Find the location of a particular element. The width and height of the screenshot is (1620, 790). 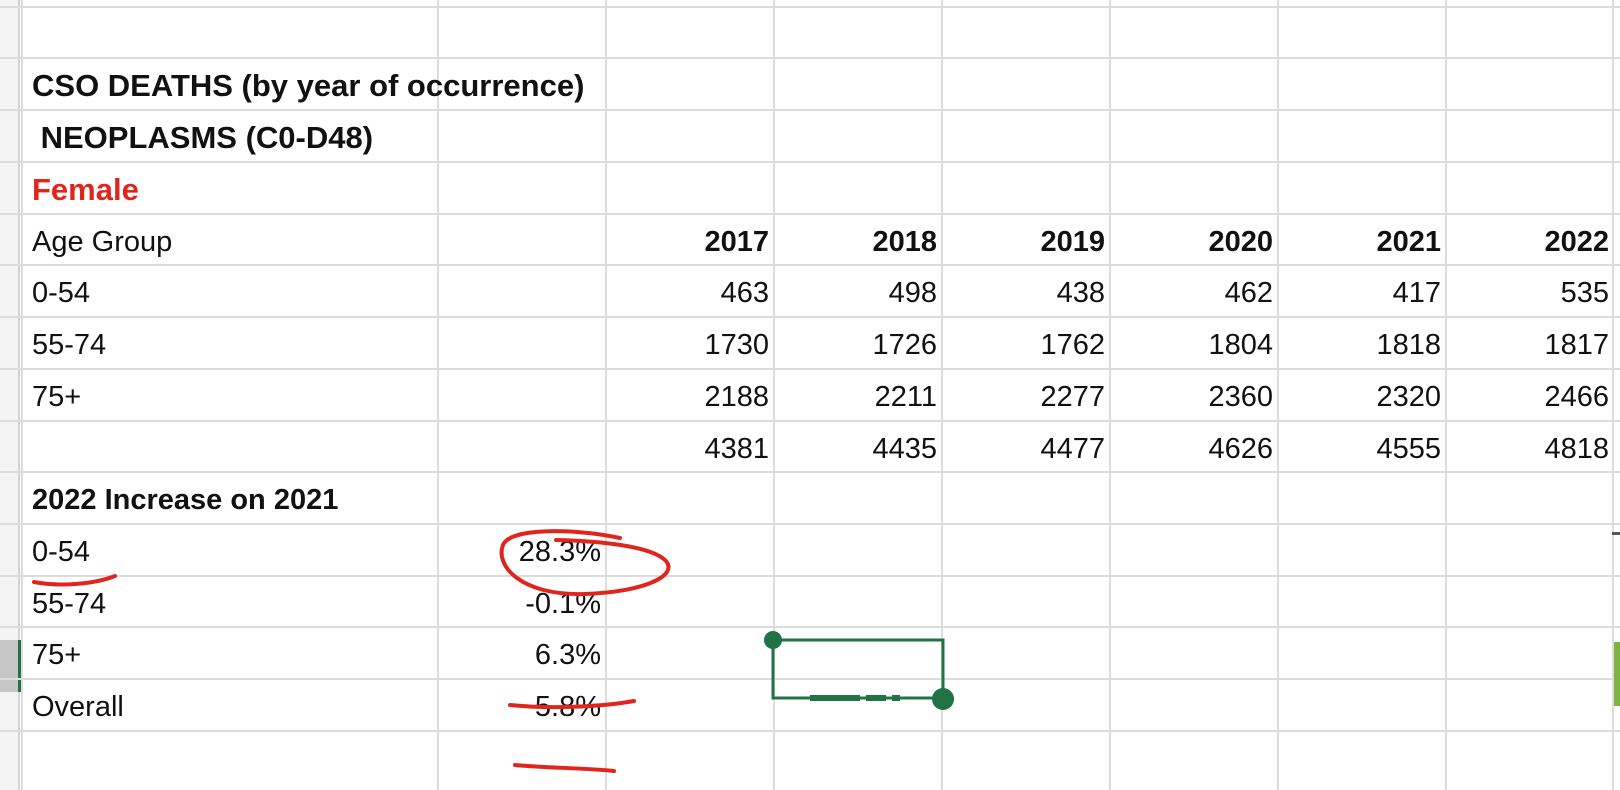

year-header: 2017 is located at coordinates (736, 242).